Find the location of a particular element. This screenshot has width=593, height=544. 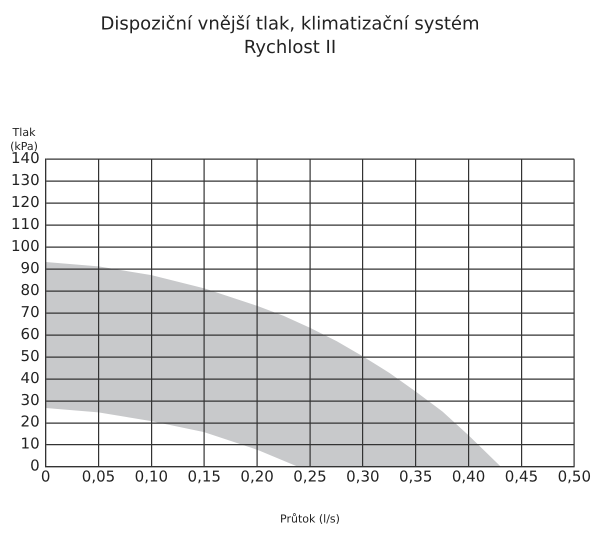

y-tick-label: 80 is located at coordinates (30, 289).